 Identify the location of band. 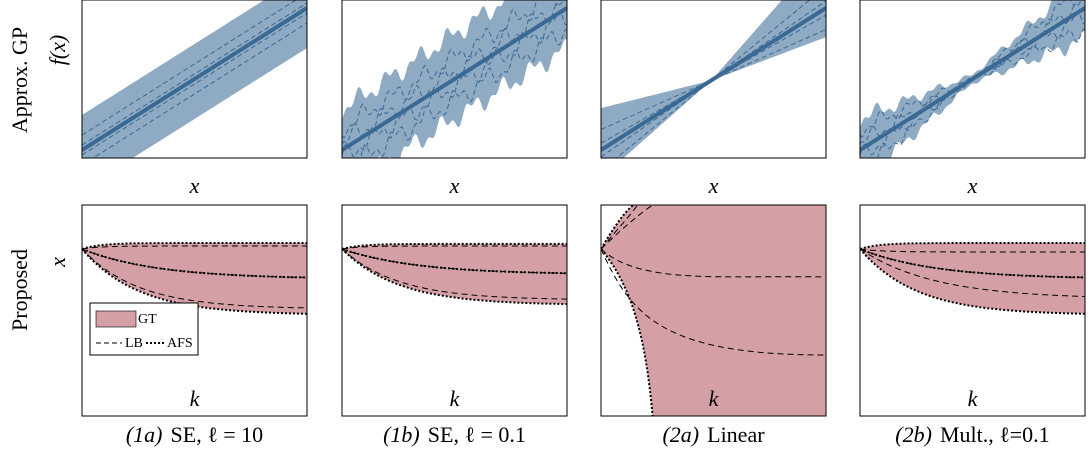
(713, 79).